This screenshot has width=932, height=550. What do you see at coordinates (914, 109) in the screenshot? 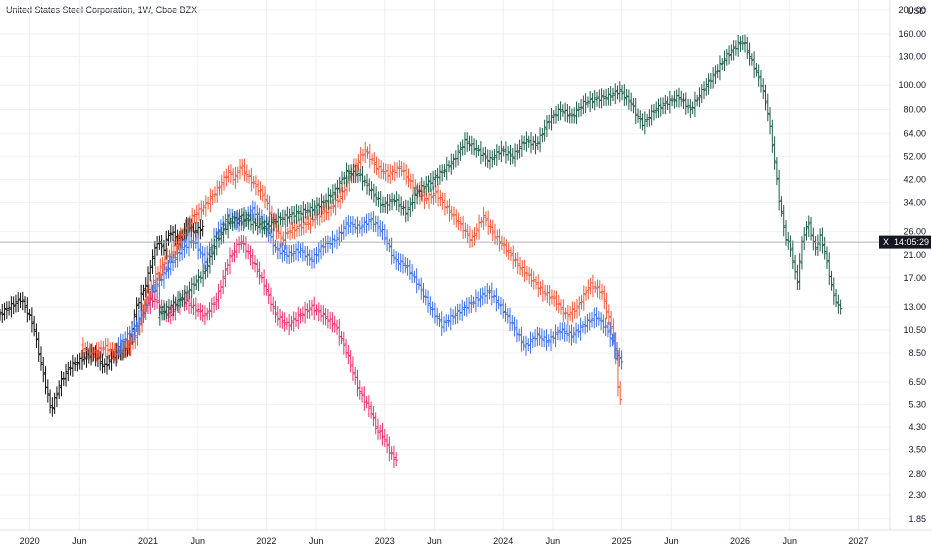
I see `y-tick-label: 80.00` at bounding box center [914, 109].